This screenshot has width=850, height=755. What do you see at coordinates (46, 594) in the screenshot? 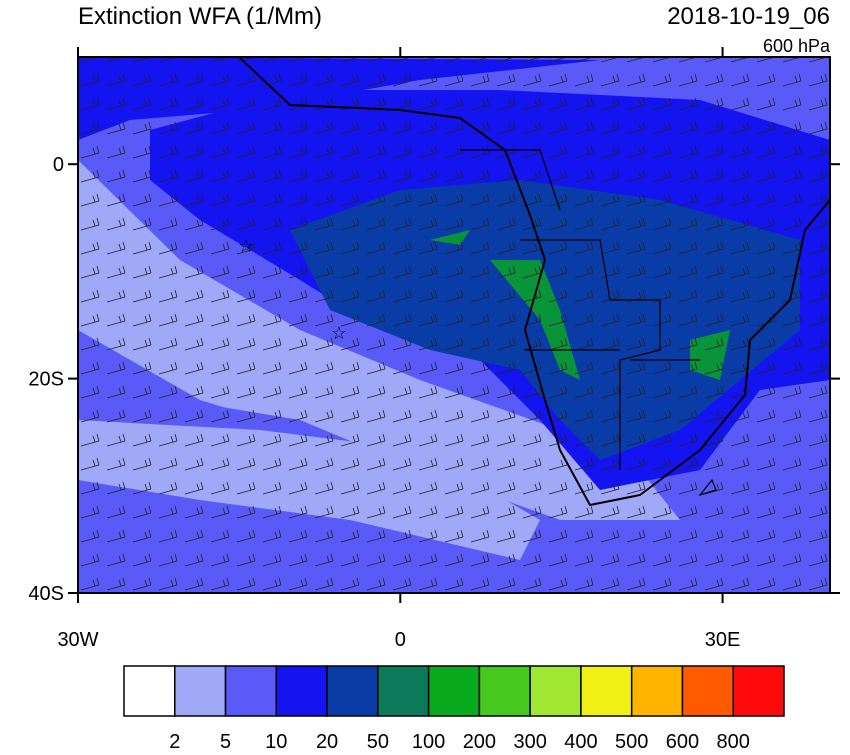
I see `y-tick-label: 40S` at bounding box center [46, 594].